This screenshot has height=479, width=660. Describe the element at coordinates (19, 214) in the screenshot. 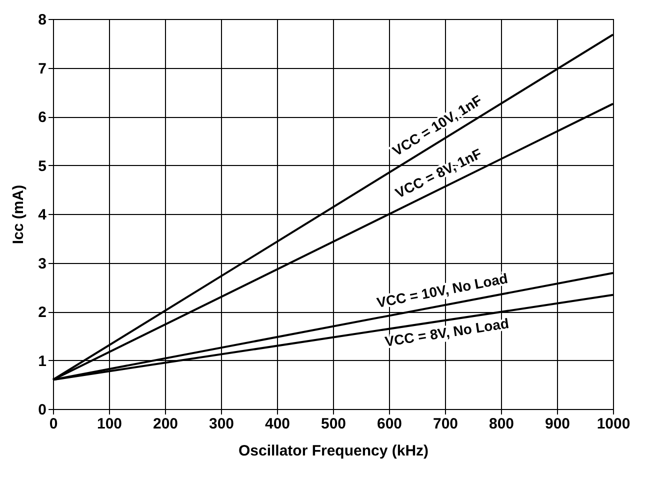

I see `y-axis-title: Icc (mA)` at that location.